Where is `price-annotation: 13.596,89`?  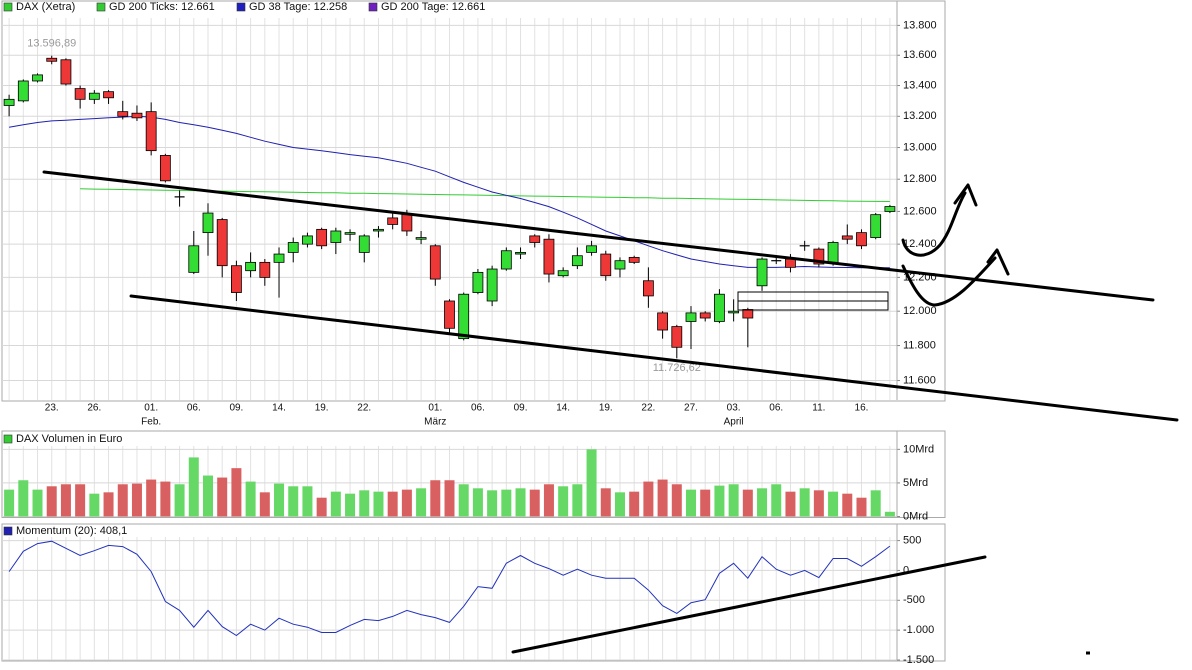 price-annotation: 13.596,89 is located at coordinates (51, 44).